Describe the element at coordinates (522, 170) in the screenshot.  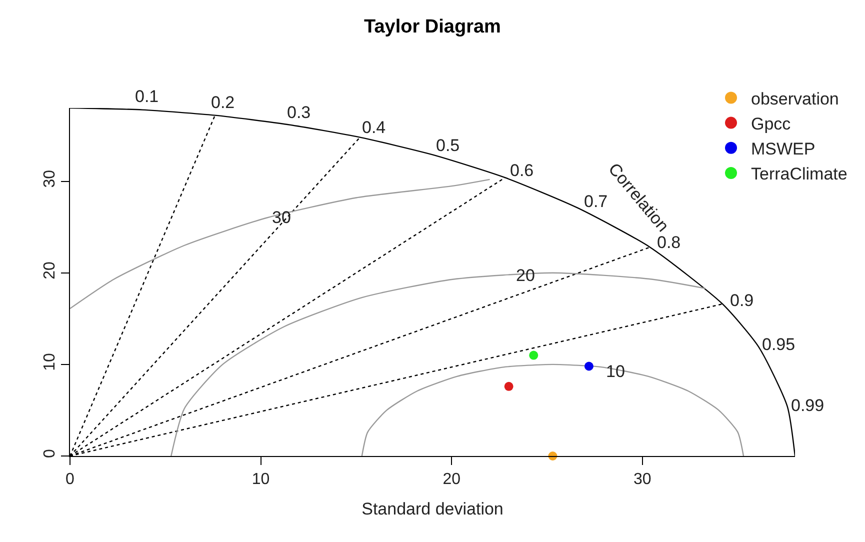
I see `annotation: 0.6` at that location.